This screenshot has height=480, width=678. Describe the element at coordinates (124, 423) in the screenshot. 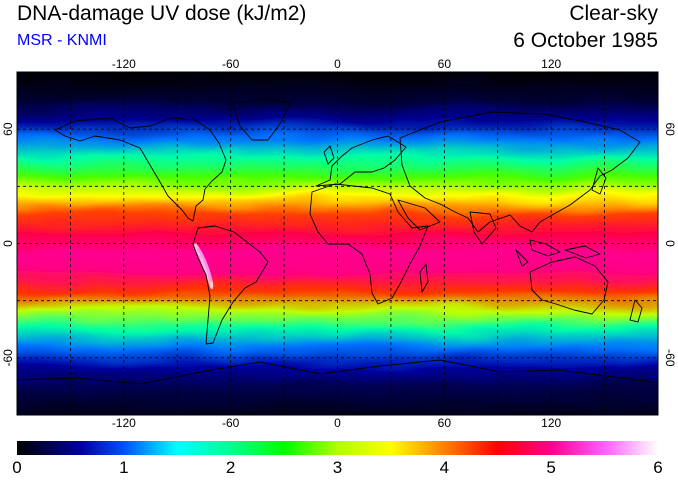

I see `lon-tick-label-bottom: -120` at that location.